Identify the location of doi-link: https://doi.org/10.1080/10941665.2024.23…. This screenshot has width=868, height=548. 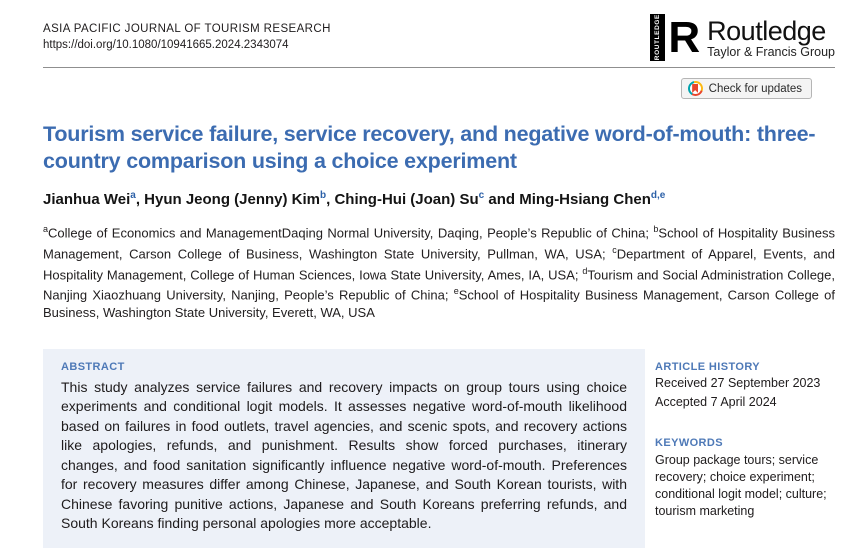
(166, 45).